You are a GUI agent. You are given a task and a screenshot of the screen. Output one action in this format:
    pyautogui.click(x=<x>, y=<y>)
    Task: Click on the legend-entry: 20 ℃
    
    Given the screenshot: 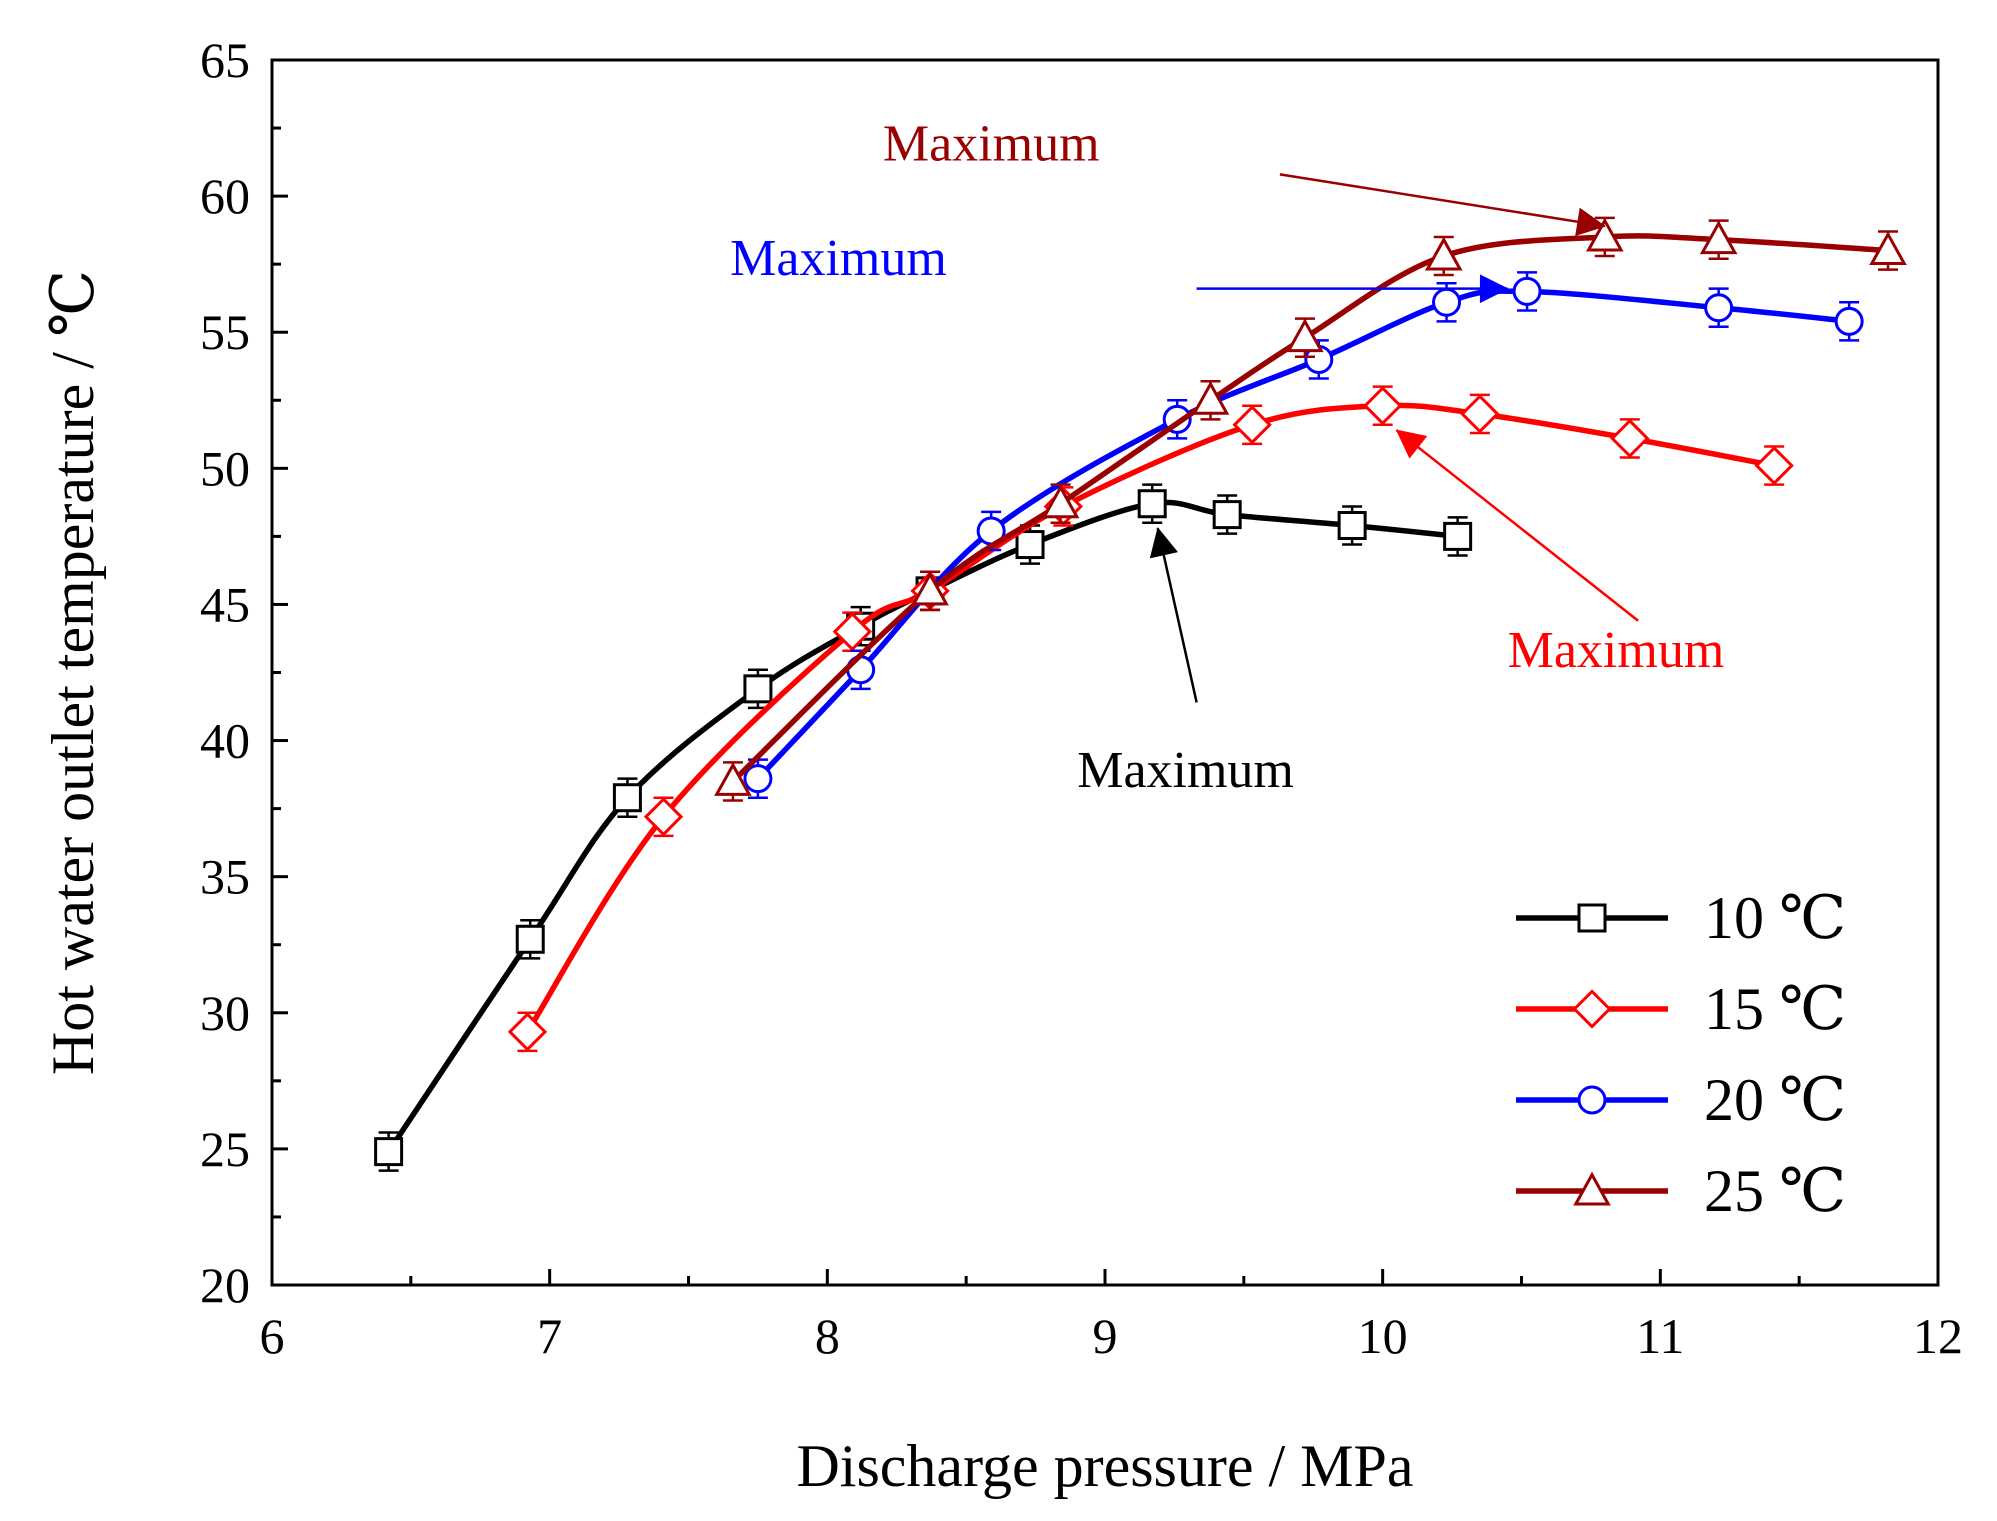 What is the action you would take?
    pyautogui.click(x=1681, y=1100)
    